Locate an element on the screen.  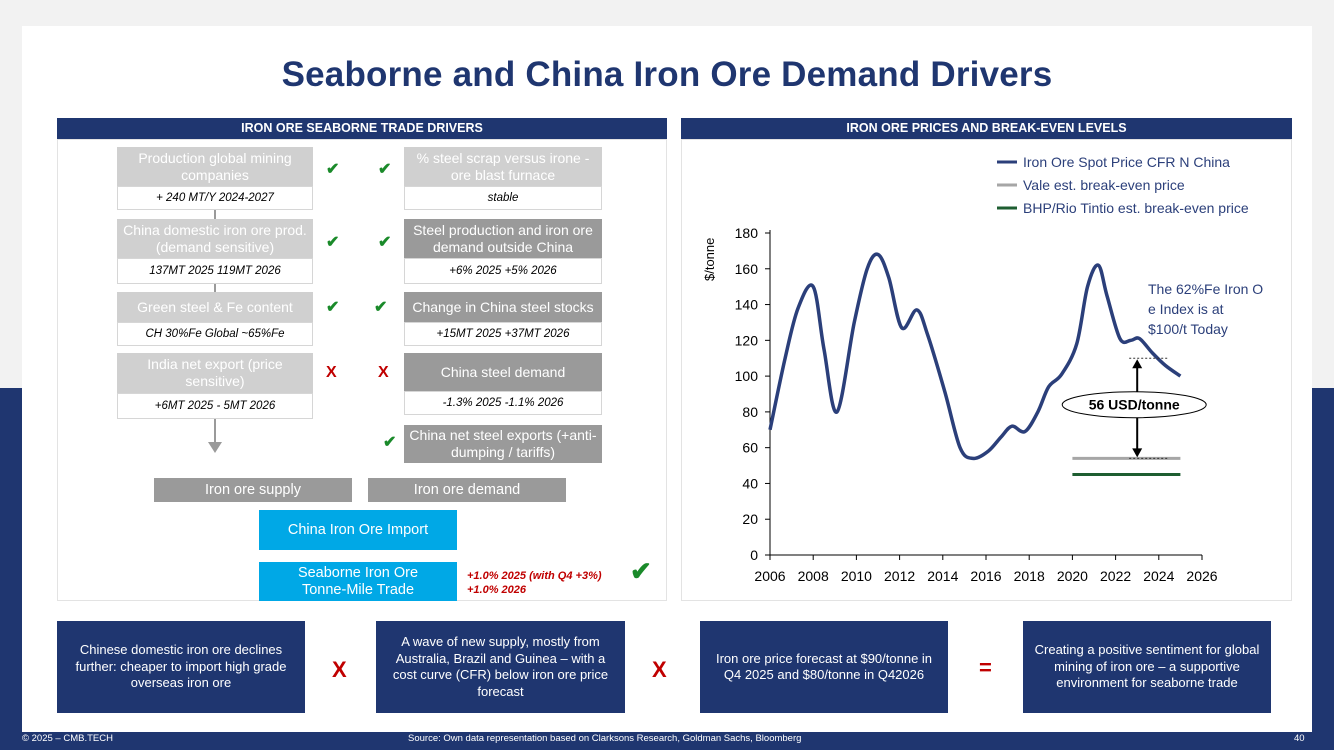
demand-item-2-value: +6% 2025 +5% 2026 is located at coordinates (503, 271).